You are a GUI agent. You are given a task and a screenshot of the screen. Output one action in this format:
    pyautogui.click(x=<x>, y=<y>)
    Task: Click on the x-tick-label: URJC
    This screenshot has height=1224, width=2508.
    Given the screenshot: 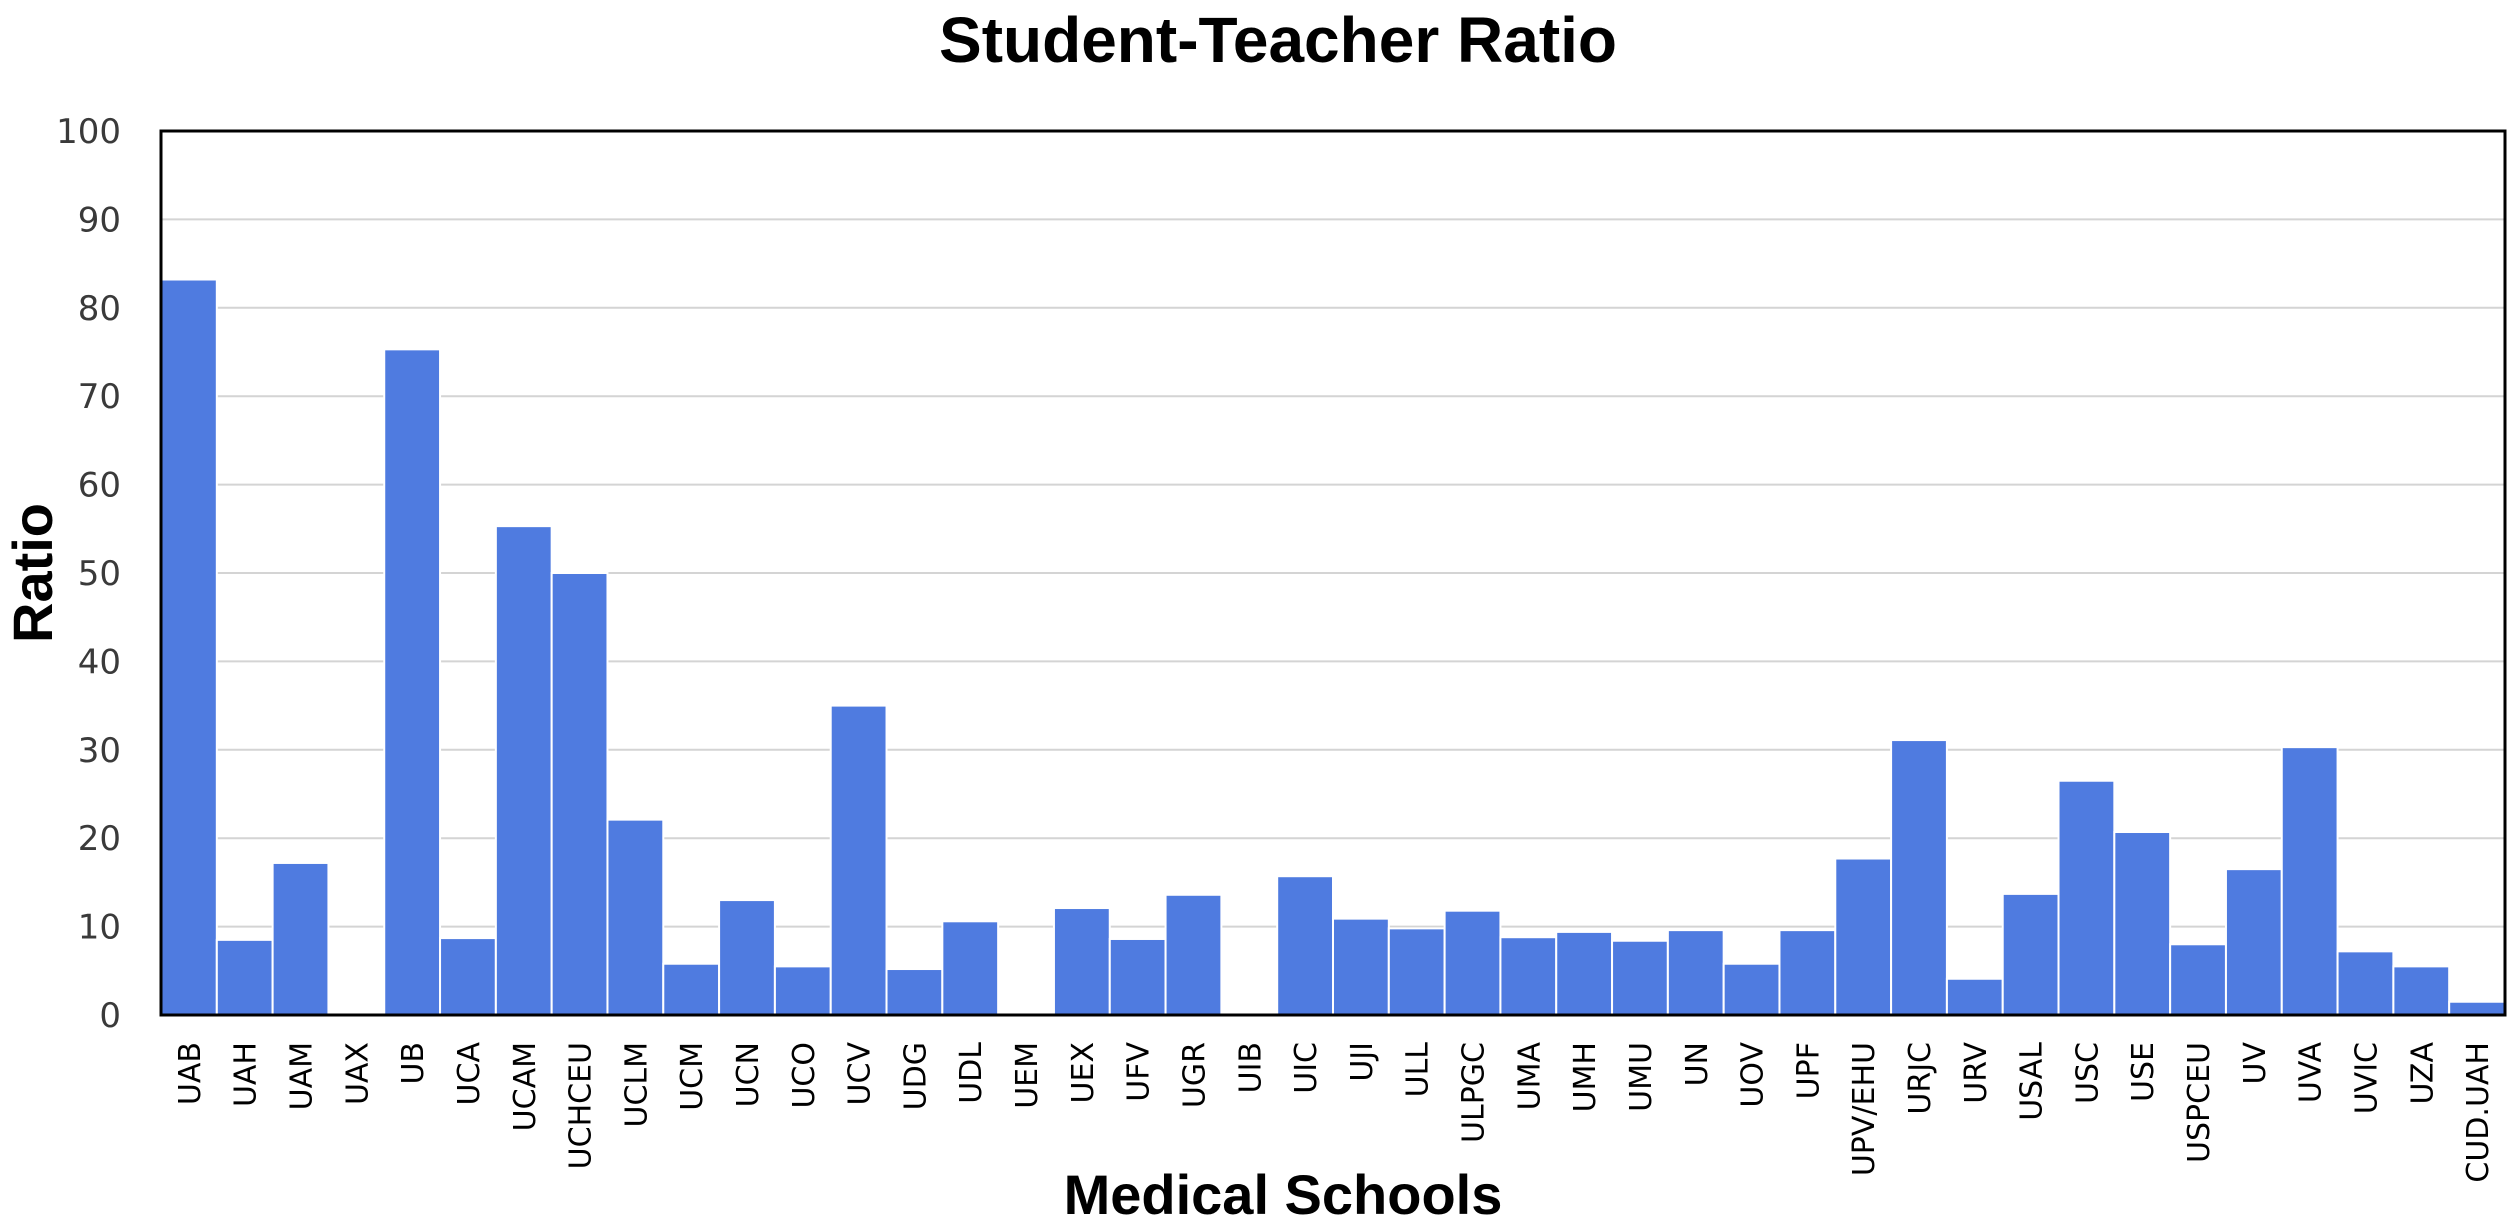 What is the action you would take?
    pyautogui.click(x=1920, y=1078)
    